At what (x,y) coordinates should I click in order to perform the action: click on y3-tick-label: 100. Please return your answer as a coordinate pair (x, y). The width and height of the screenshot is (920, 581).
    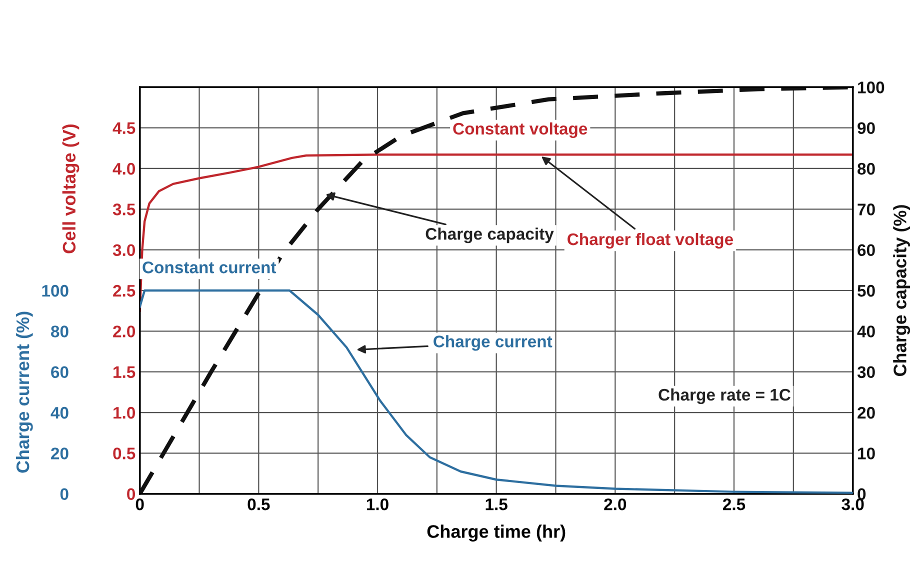
    Looking at the image, I should click on (55, 290).